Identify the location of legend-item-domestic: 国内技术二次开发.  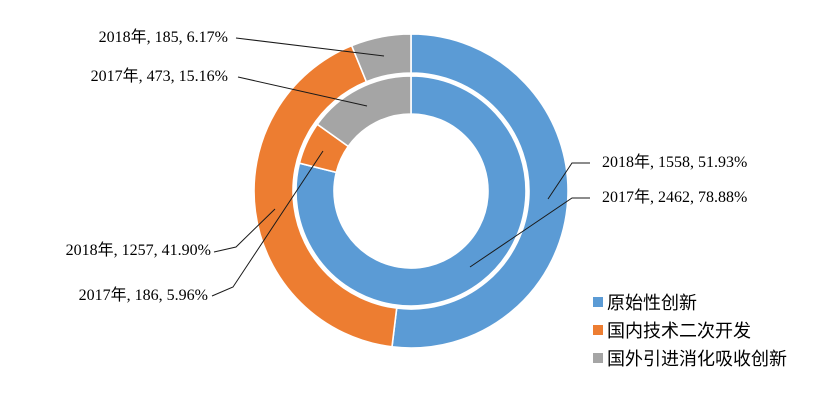
(690, 330).